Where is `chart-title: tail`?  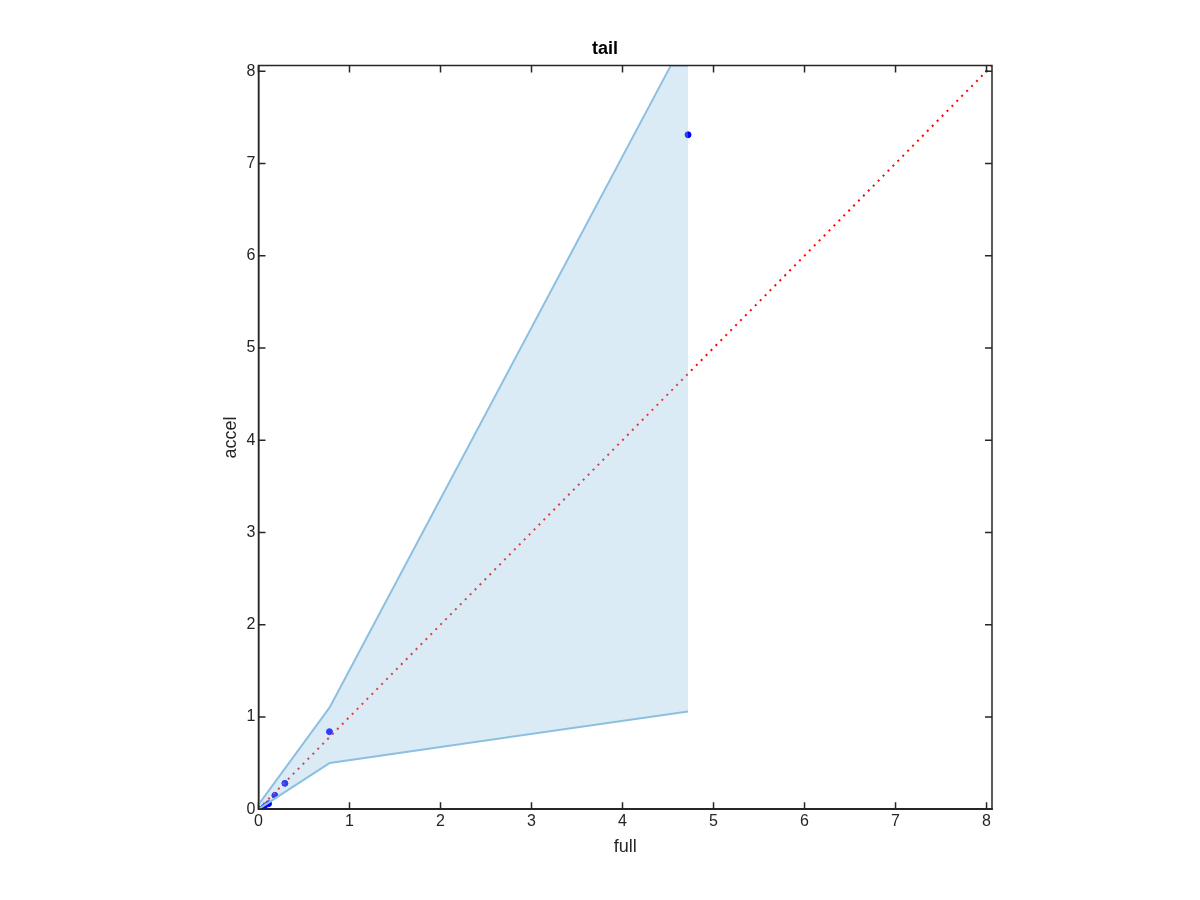 chart-title: tail is located at coordinates (605, 47).